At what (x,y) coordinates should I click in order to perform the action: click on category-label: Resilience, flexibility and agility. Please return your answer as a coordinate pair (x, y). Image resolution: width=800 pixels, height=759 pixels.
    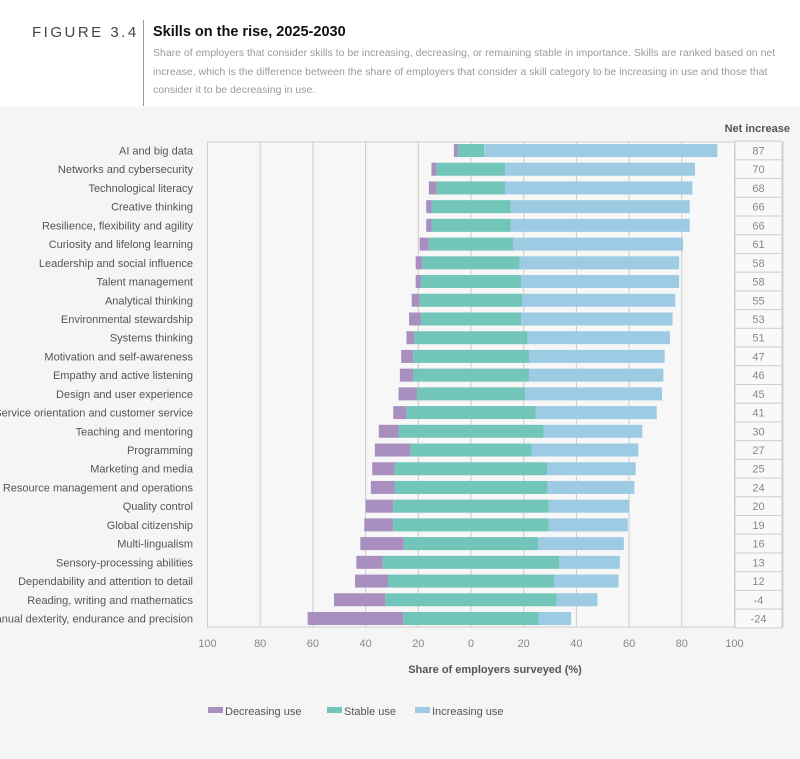
    Looking at the image, I should click on (118, 226).